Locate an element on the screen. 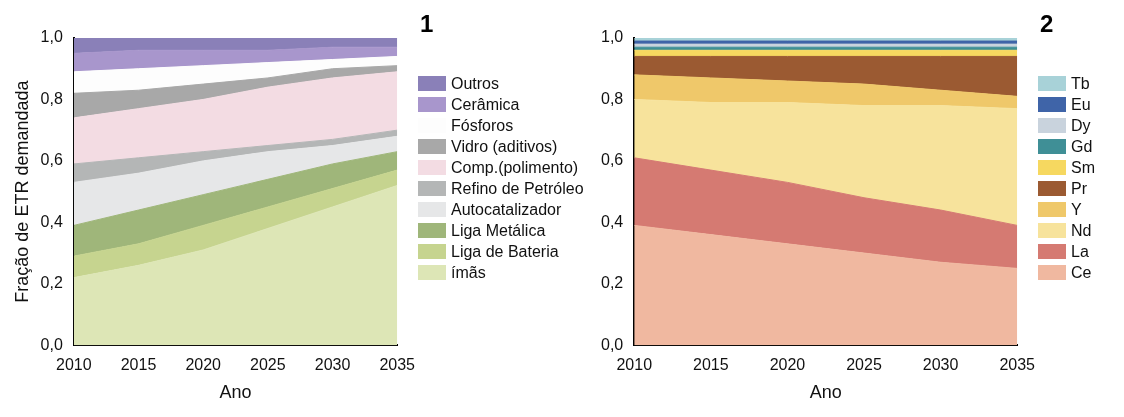 The width and height of the screenshot is (1124, 417). legend-label: Tb is located at coordinates (1080, 83).